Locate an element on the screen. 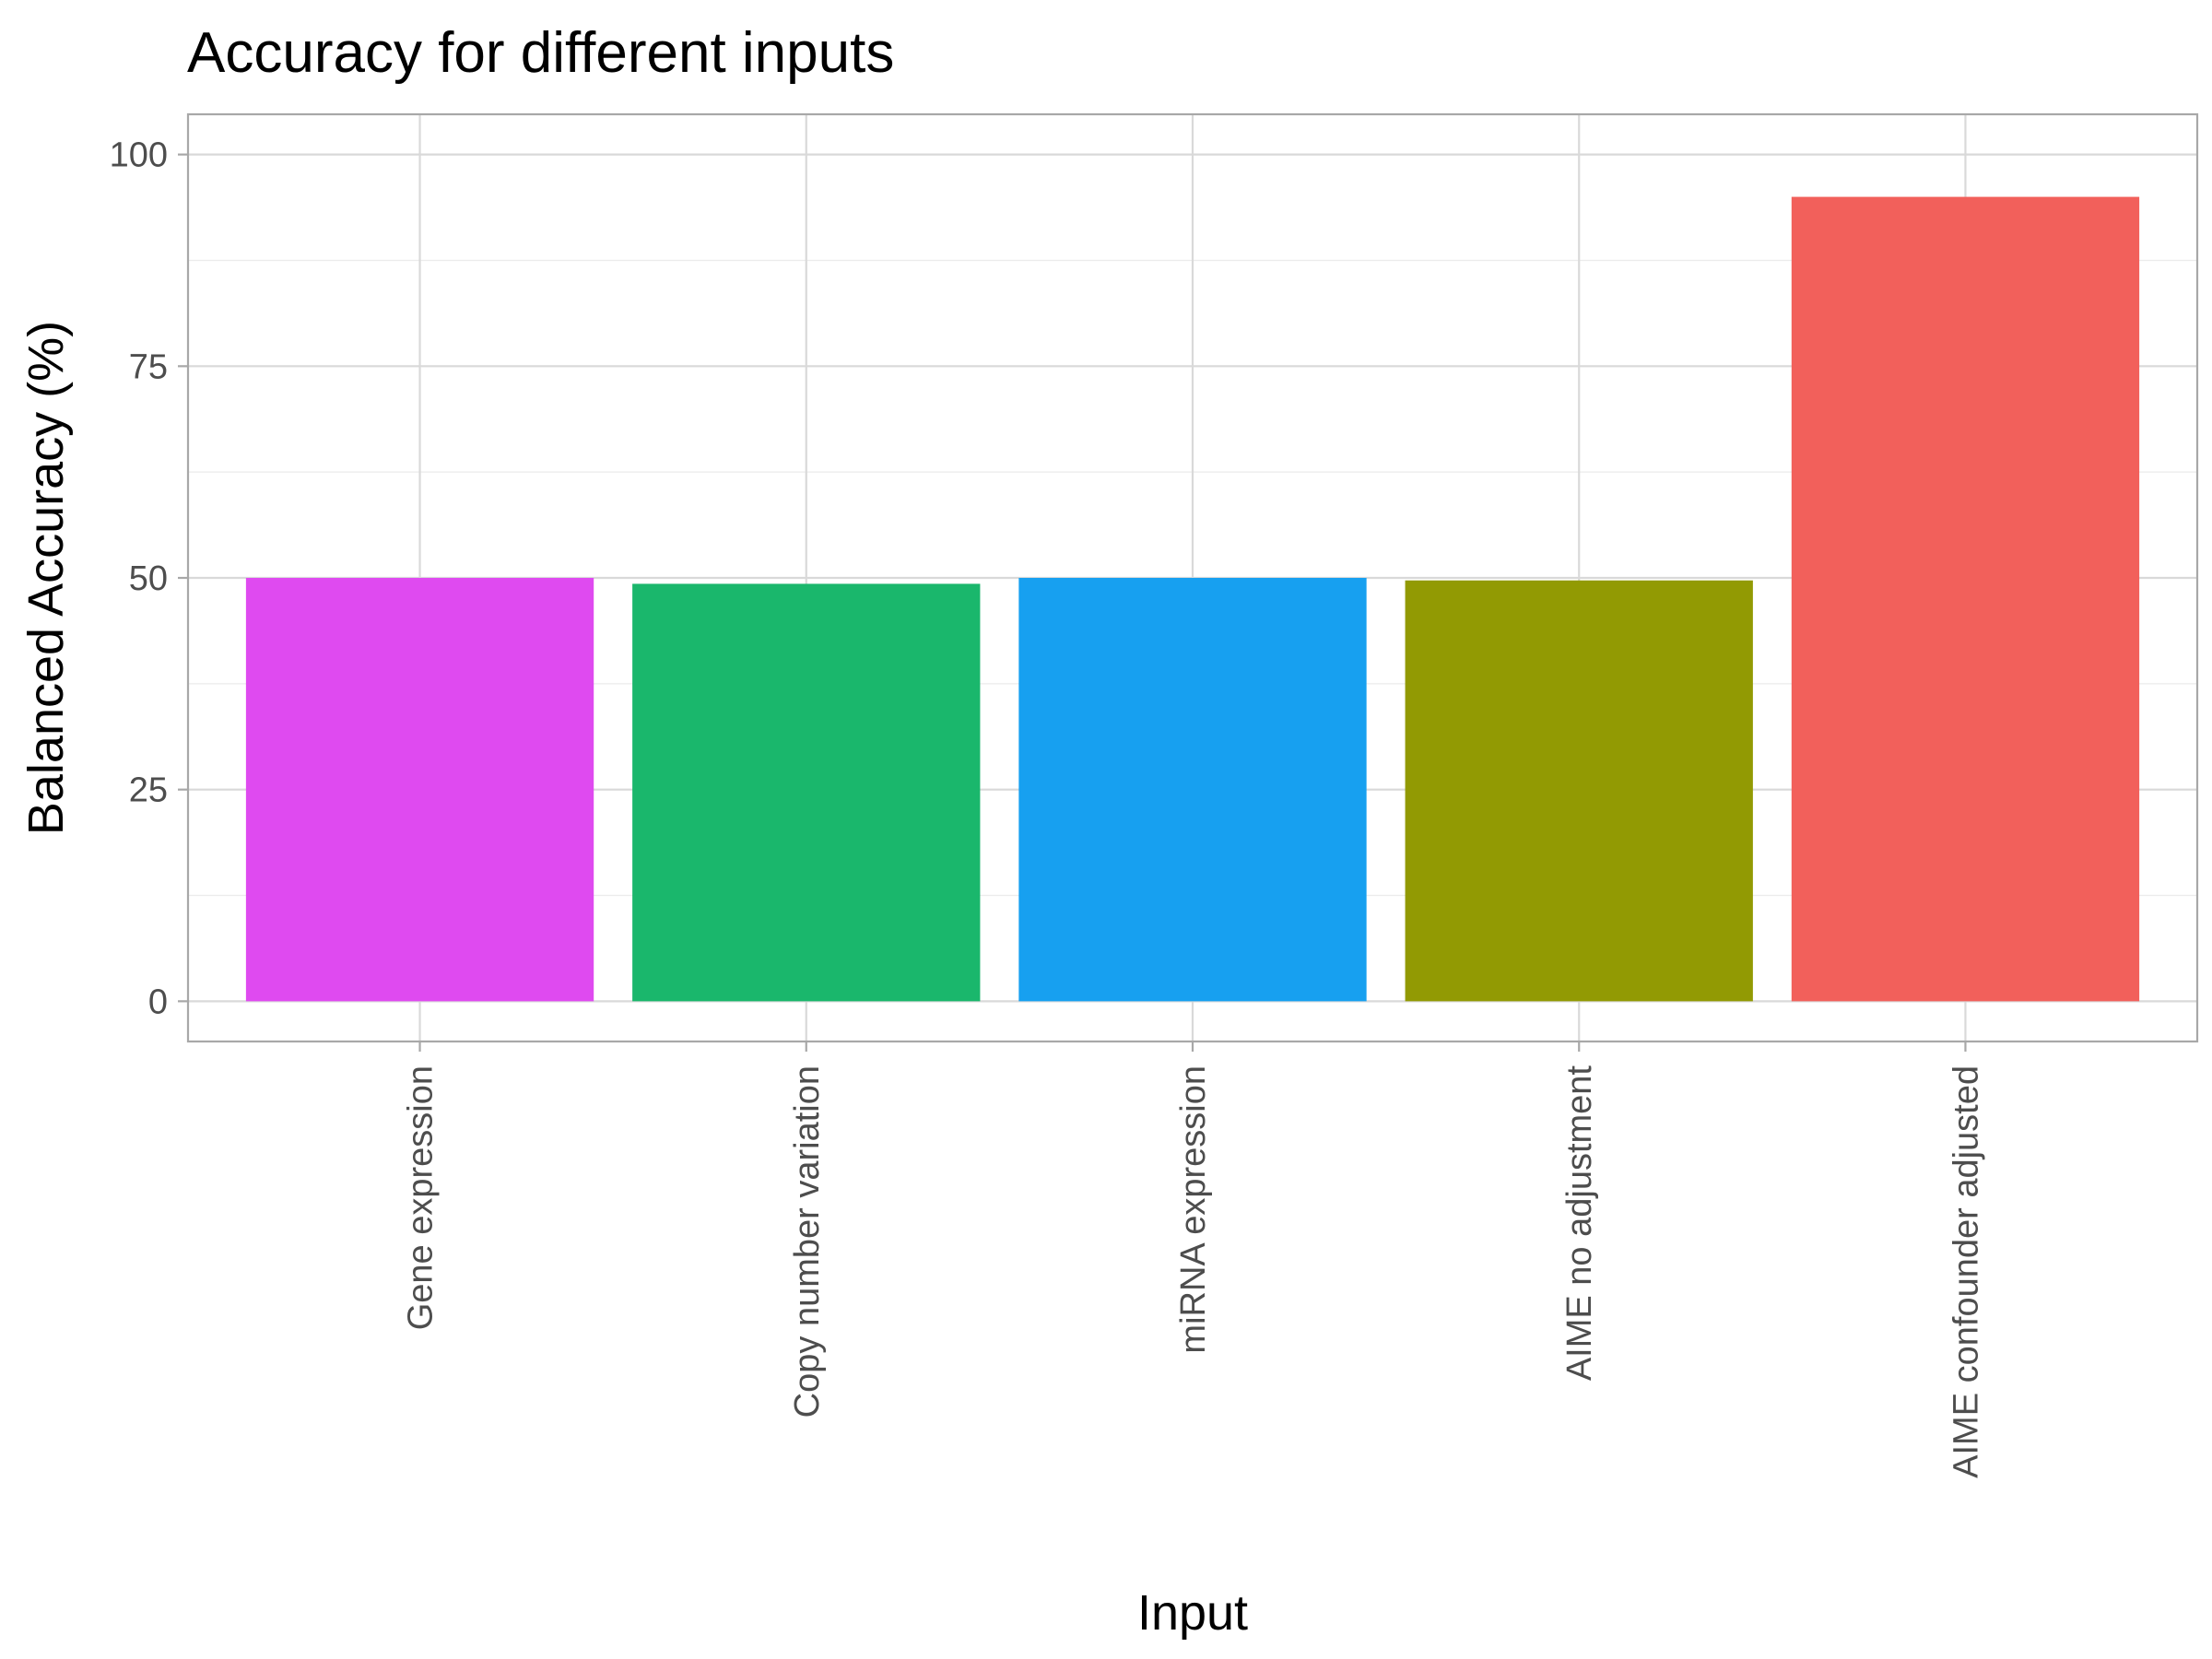  y-tick-label: 0 is located at coordinates (158, 1001).